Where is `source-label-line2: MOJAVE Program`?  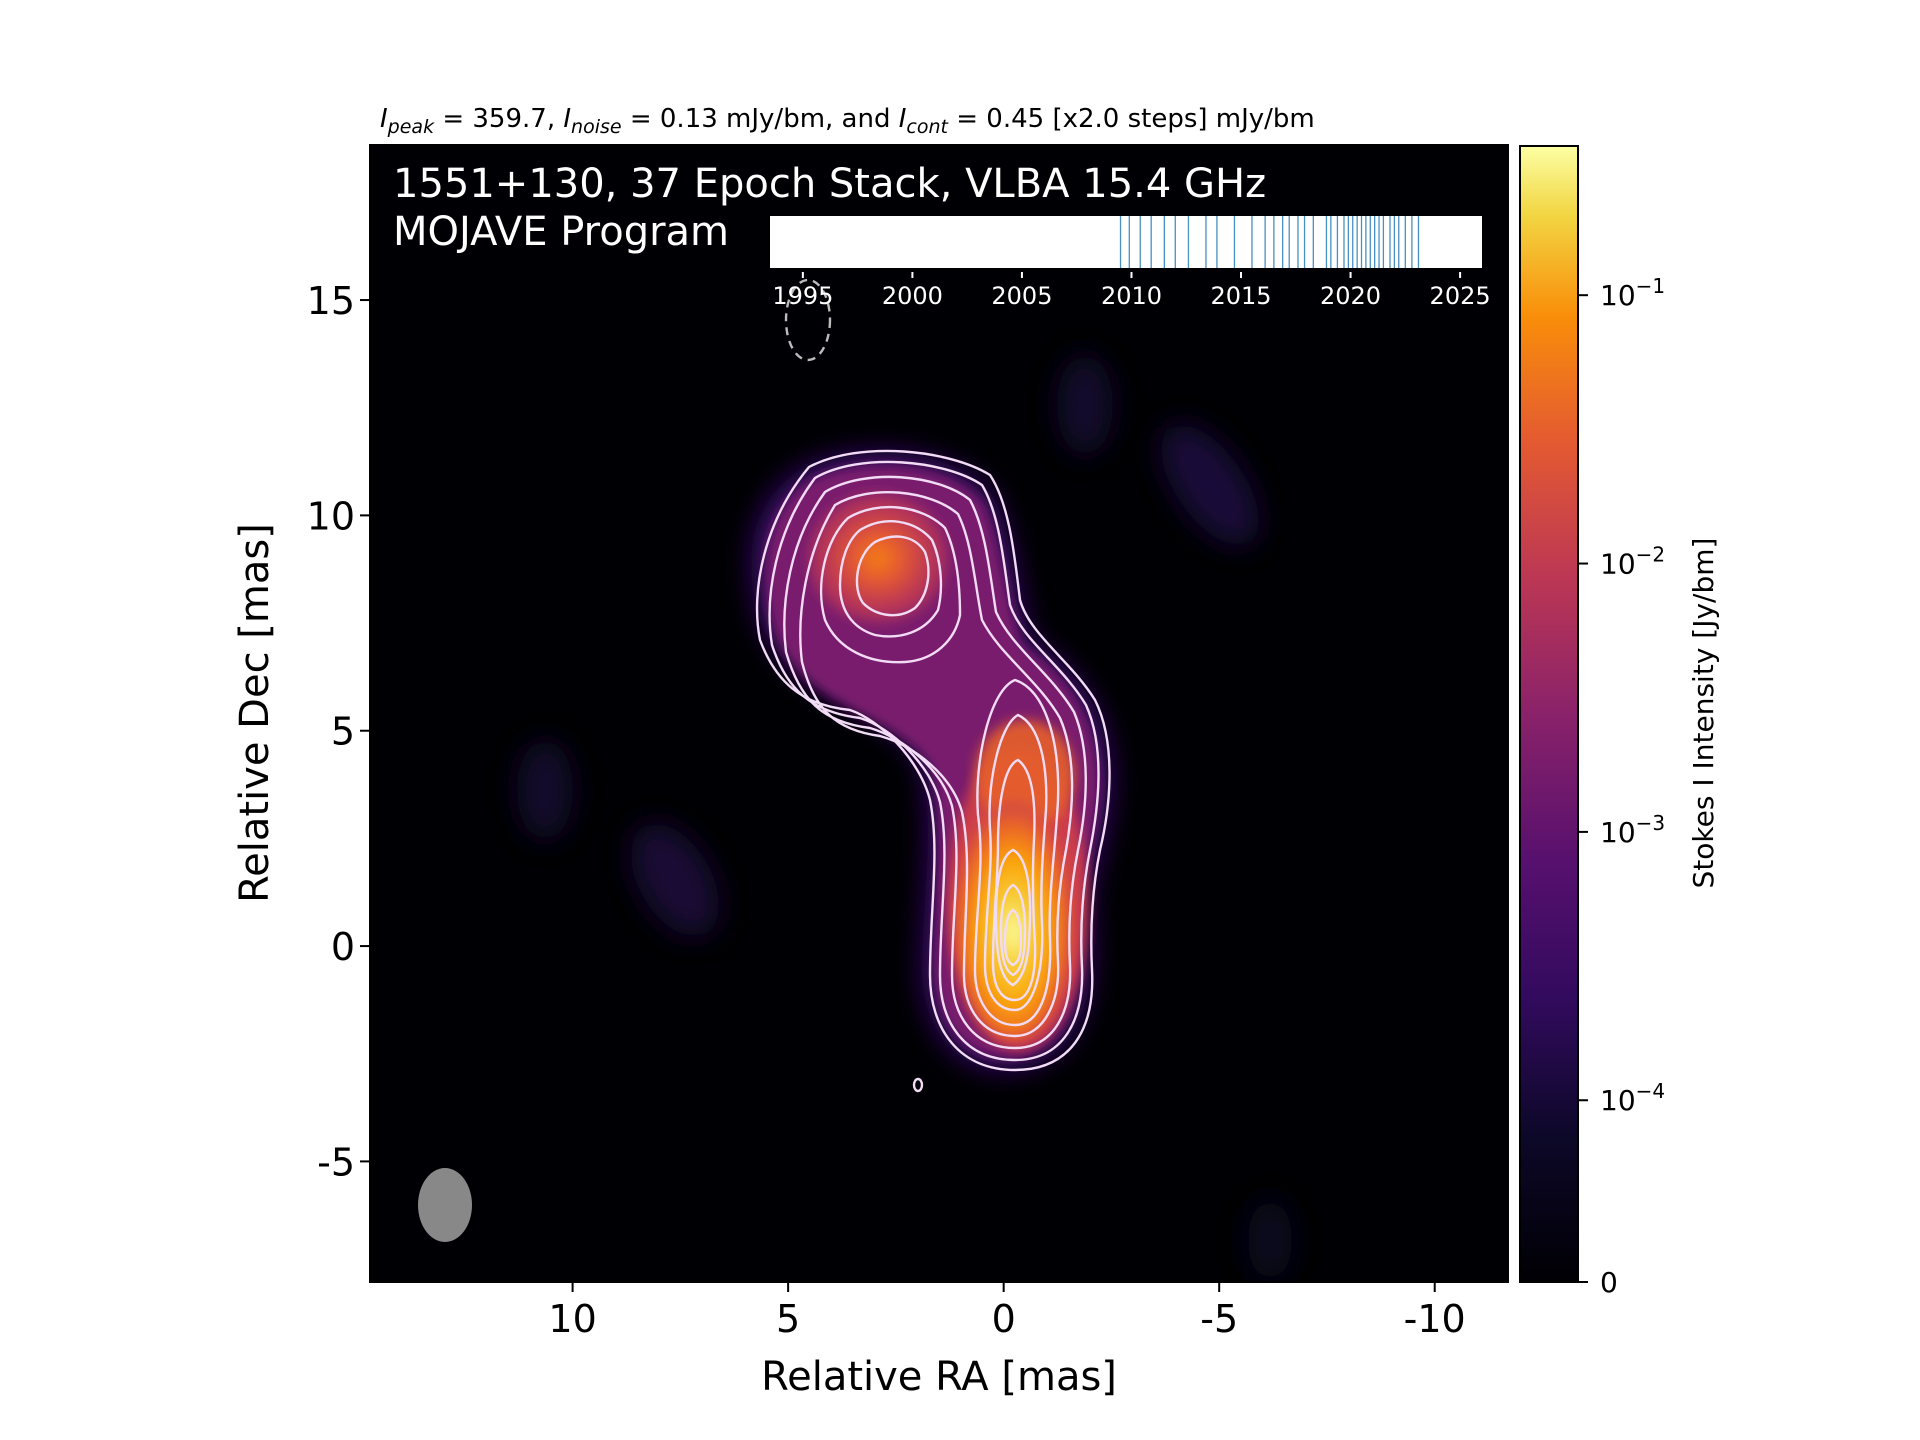 source-label-line2: MOJAVE Program is located at coordinates (561, 232).